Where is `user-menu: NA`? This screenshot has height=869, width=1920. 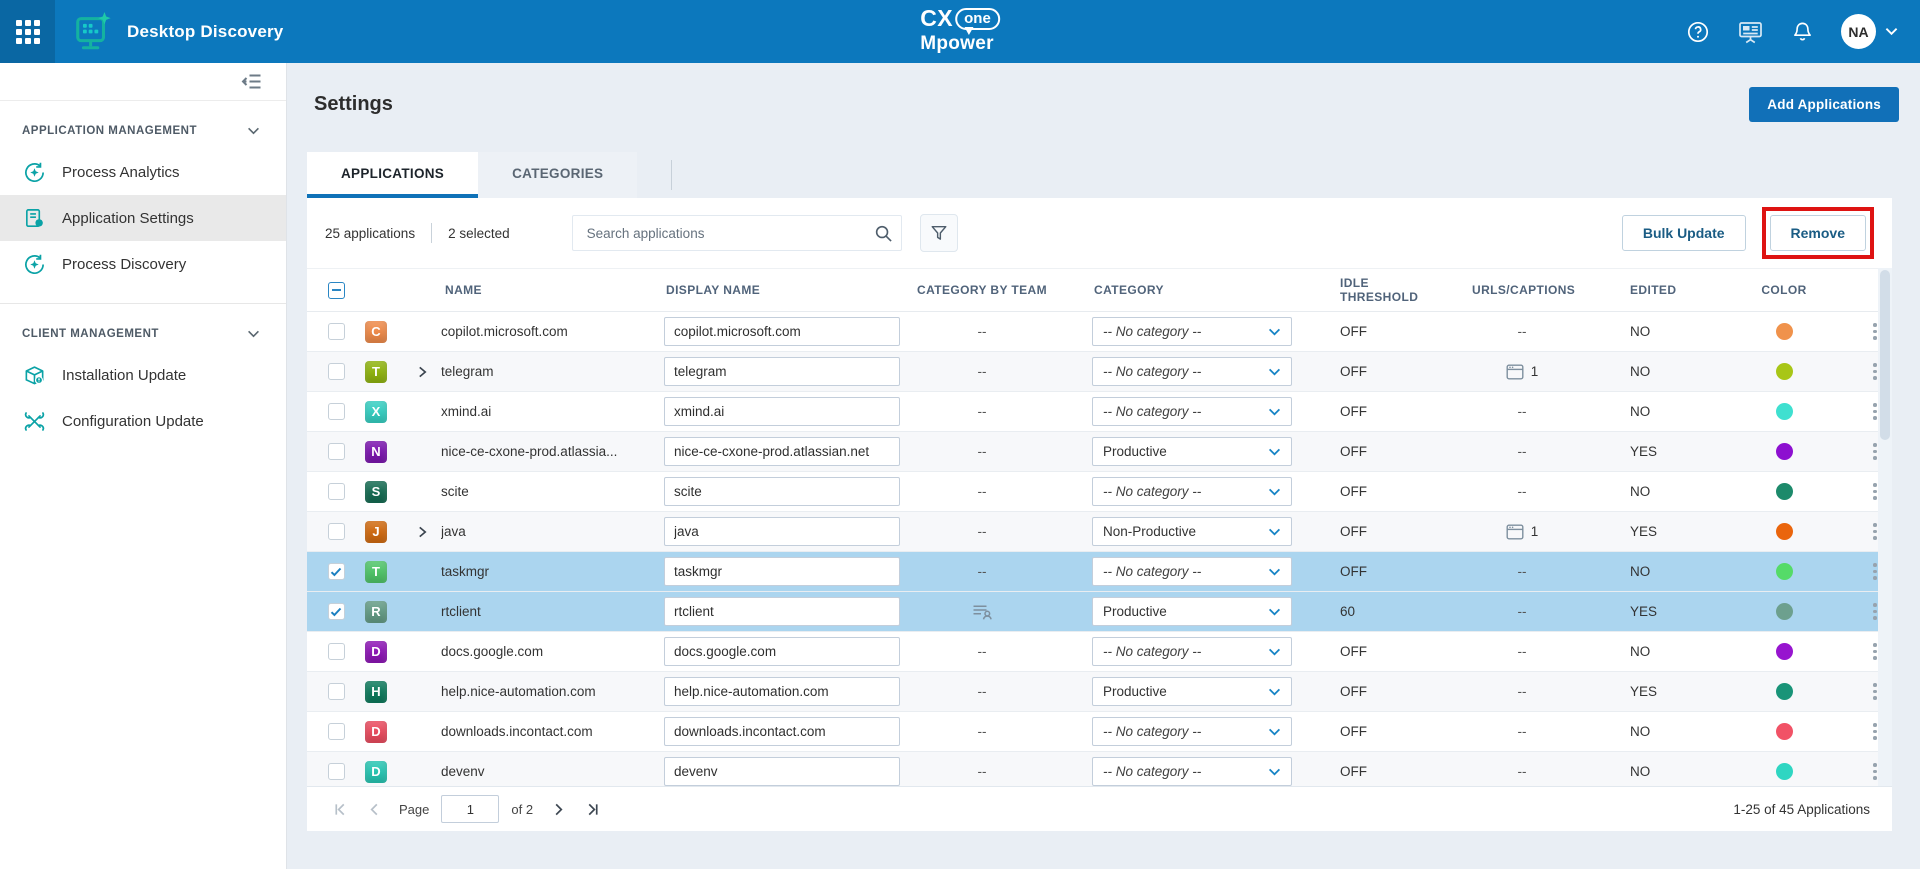 user-menu: NA is located at coordinates (1869, 31).